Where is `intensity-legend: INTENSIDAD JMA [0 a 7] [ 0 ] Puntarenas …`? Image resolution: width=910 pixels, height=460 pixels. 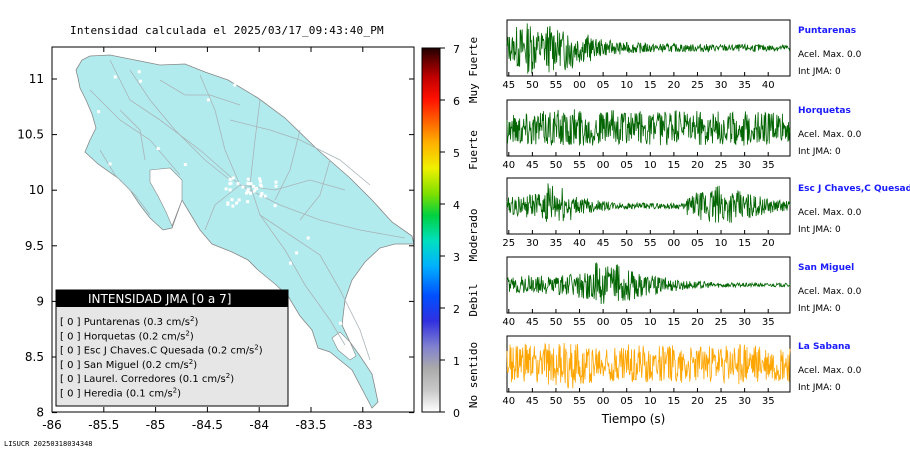
intensity-legend: INTENSIDAD JMA [0 a 7] [ 0 ] Puntarenas … is located at coordinates (172, 348).